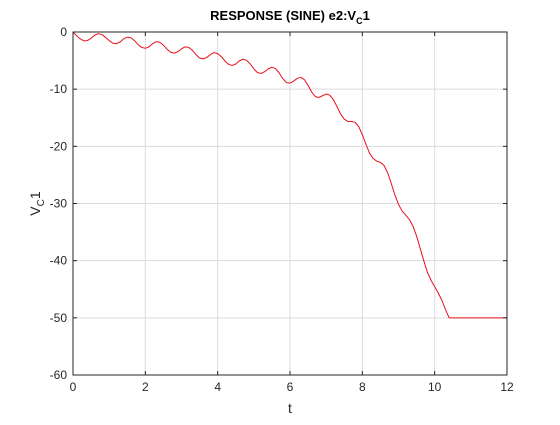 This screenshot has height=425, width=560. What do you see at coordinates (290, 387) in the screenshot?
I see `x-tick-label: 6` at bounding box center [290, 387].